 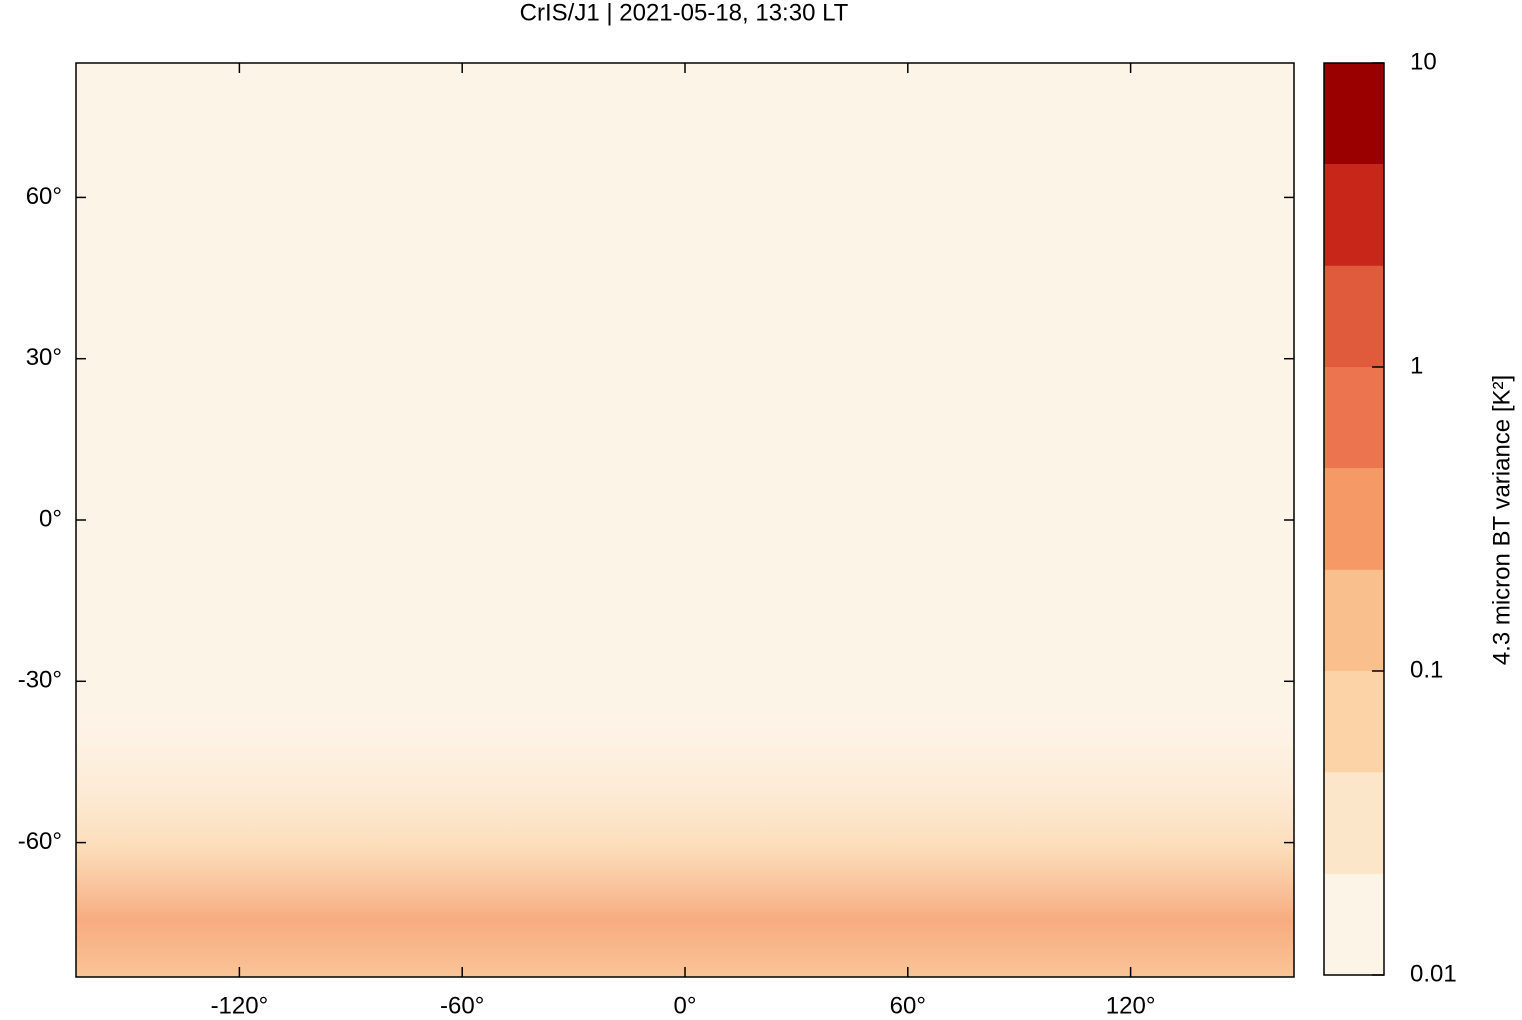 What do you see at coordinates (908, 1005) in the screenshot?
I see `x-tick-label: 60°` at bounding box center [908, 1005].